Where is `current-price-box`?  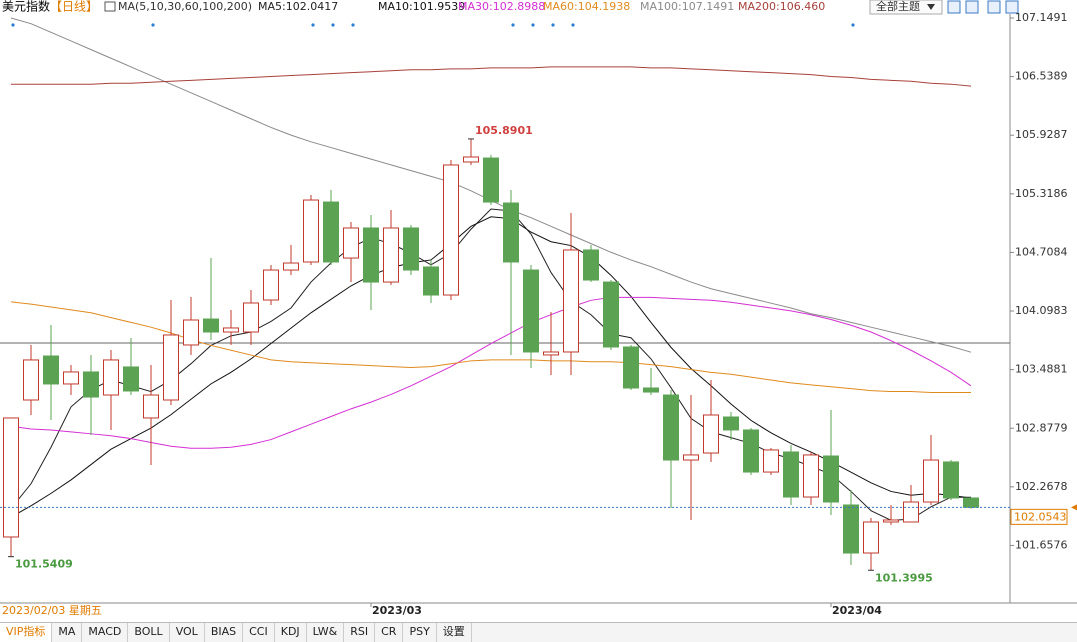
current-price-box is located at coordinates (1039, 516).